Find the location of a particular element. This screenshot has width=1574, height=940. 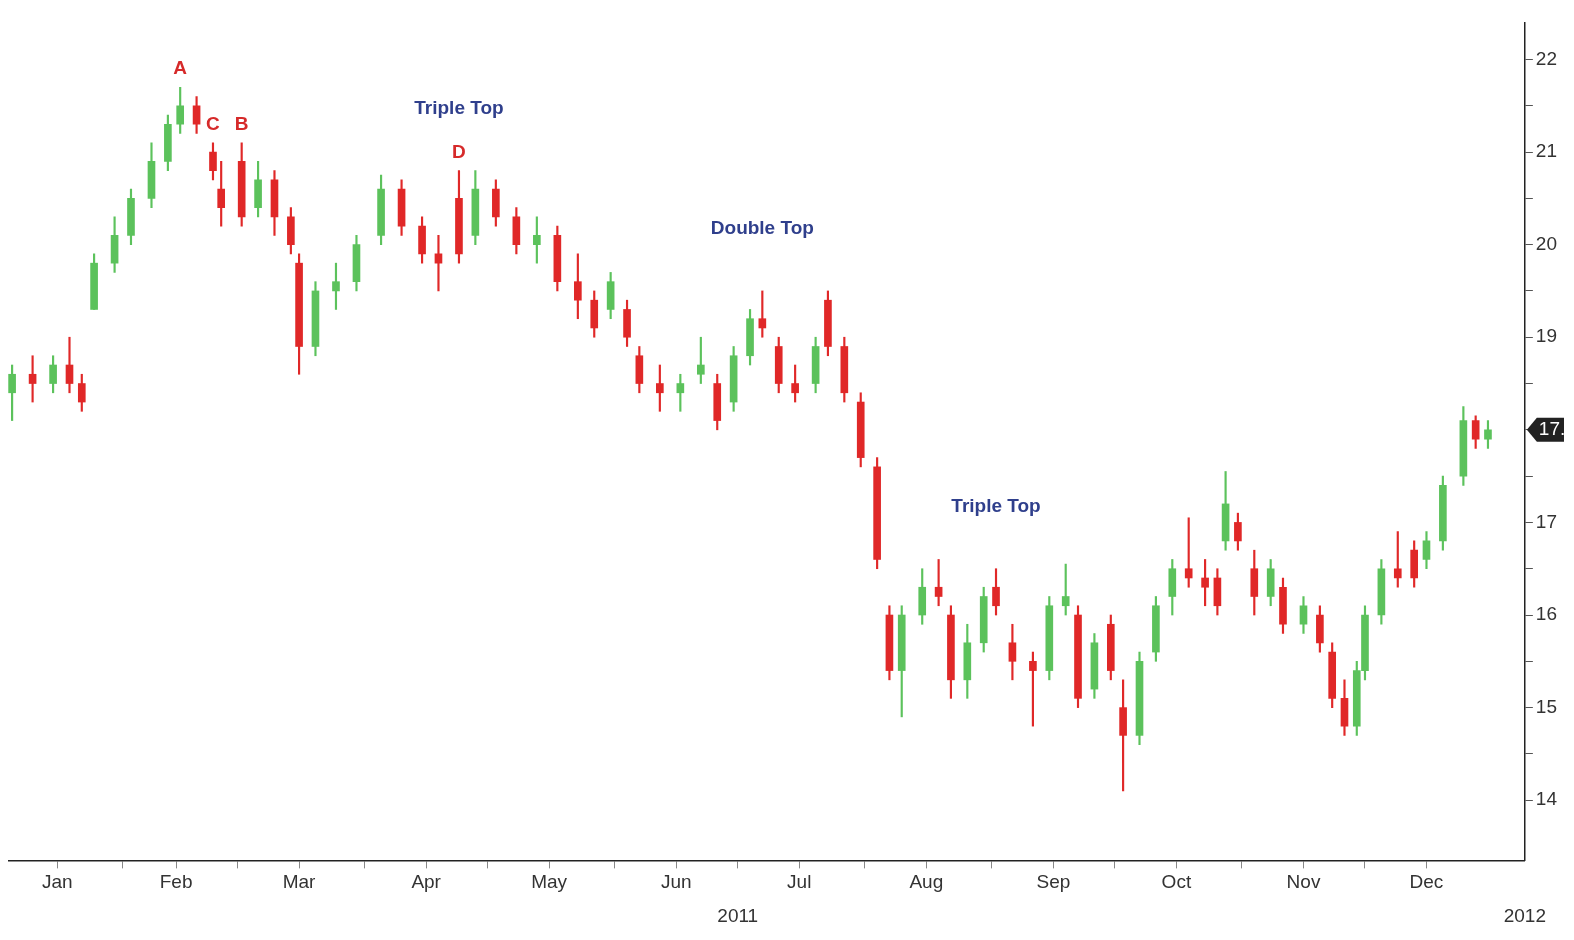

annotation: A is located at coordinates (180, 68).